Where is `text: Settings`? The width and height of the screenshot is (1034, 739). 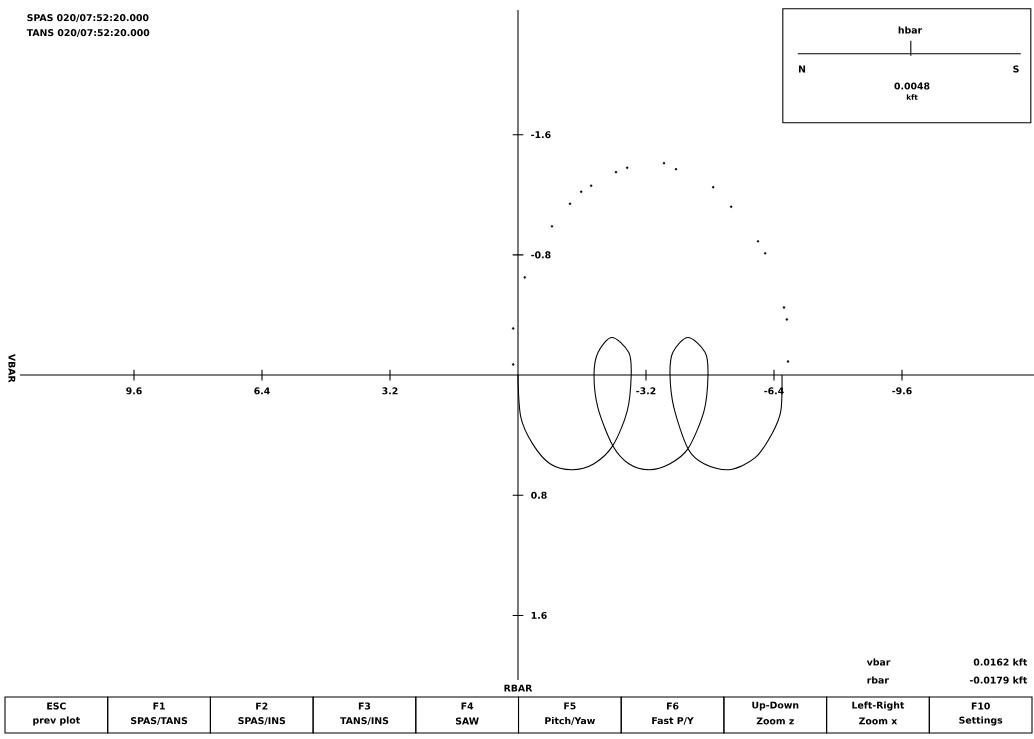 text: Settings is located at coordinates (981, 721).